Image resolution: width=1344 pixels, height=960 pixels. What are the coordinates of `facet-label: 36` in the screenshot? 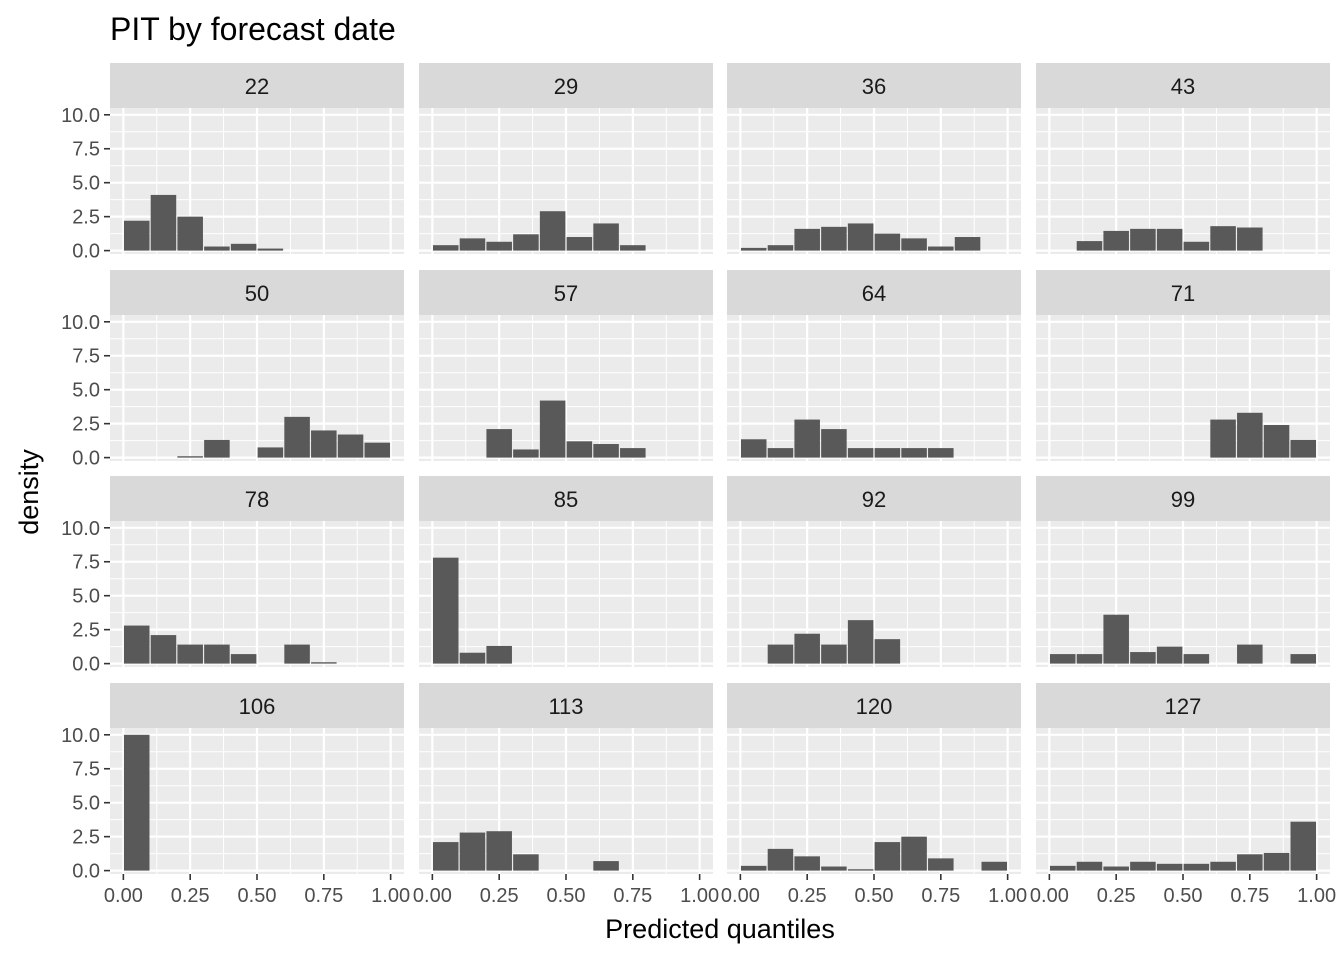 It's located at (874, 86).